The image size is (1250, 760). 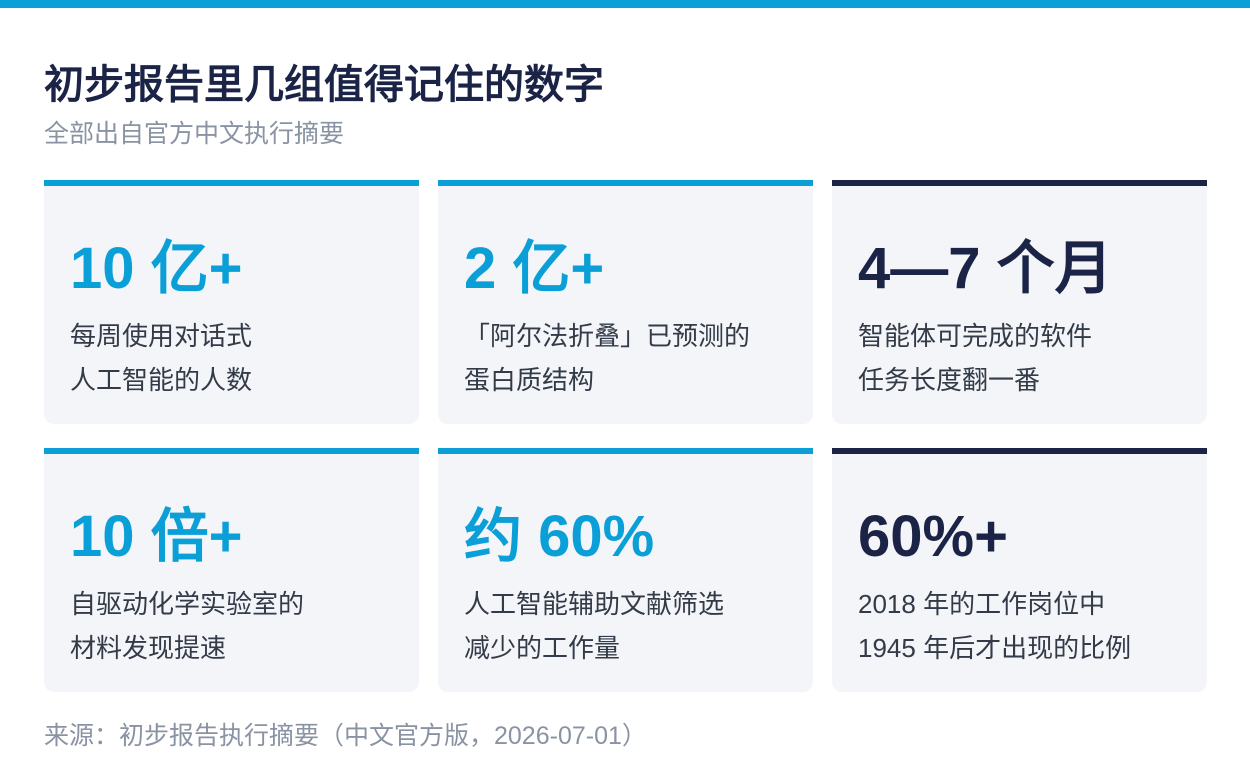 I want to click on subtitle: 全部出自官方中文执行摘要, so click(x=194, y=134).